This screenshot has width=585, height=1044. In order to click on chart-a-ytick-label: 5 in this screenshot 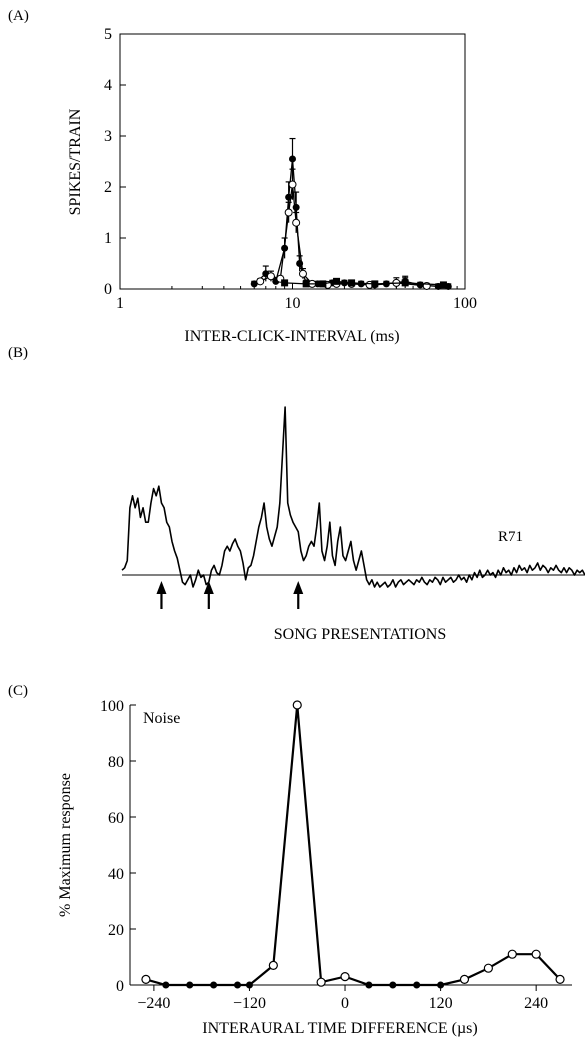, I will do `click(108, 34)`.